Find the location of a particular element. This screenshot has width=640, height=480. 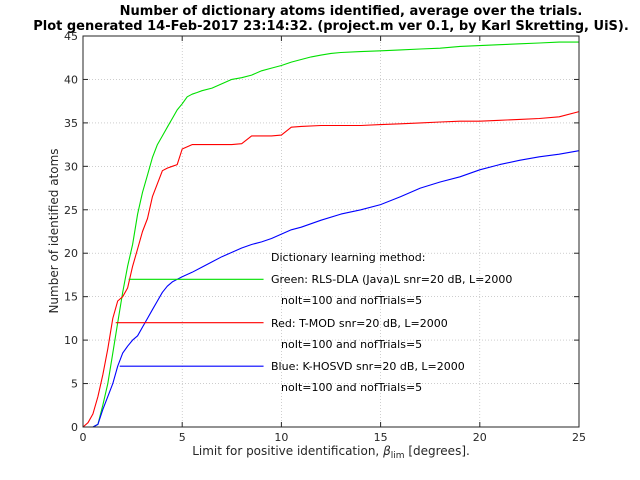

x-tick-label: 20 is located at coordinates (480, 437).